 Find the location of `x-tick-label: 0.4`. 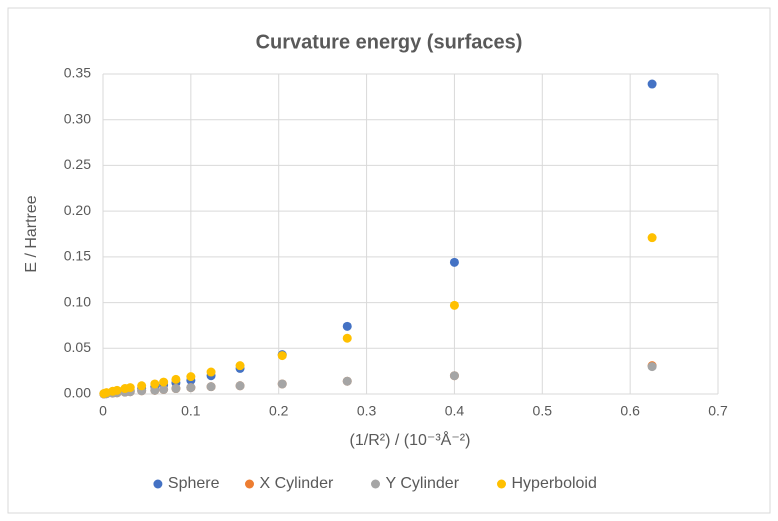

x-tick-label: 0.4 is located at coordinates (455, 411).